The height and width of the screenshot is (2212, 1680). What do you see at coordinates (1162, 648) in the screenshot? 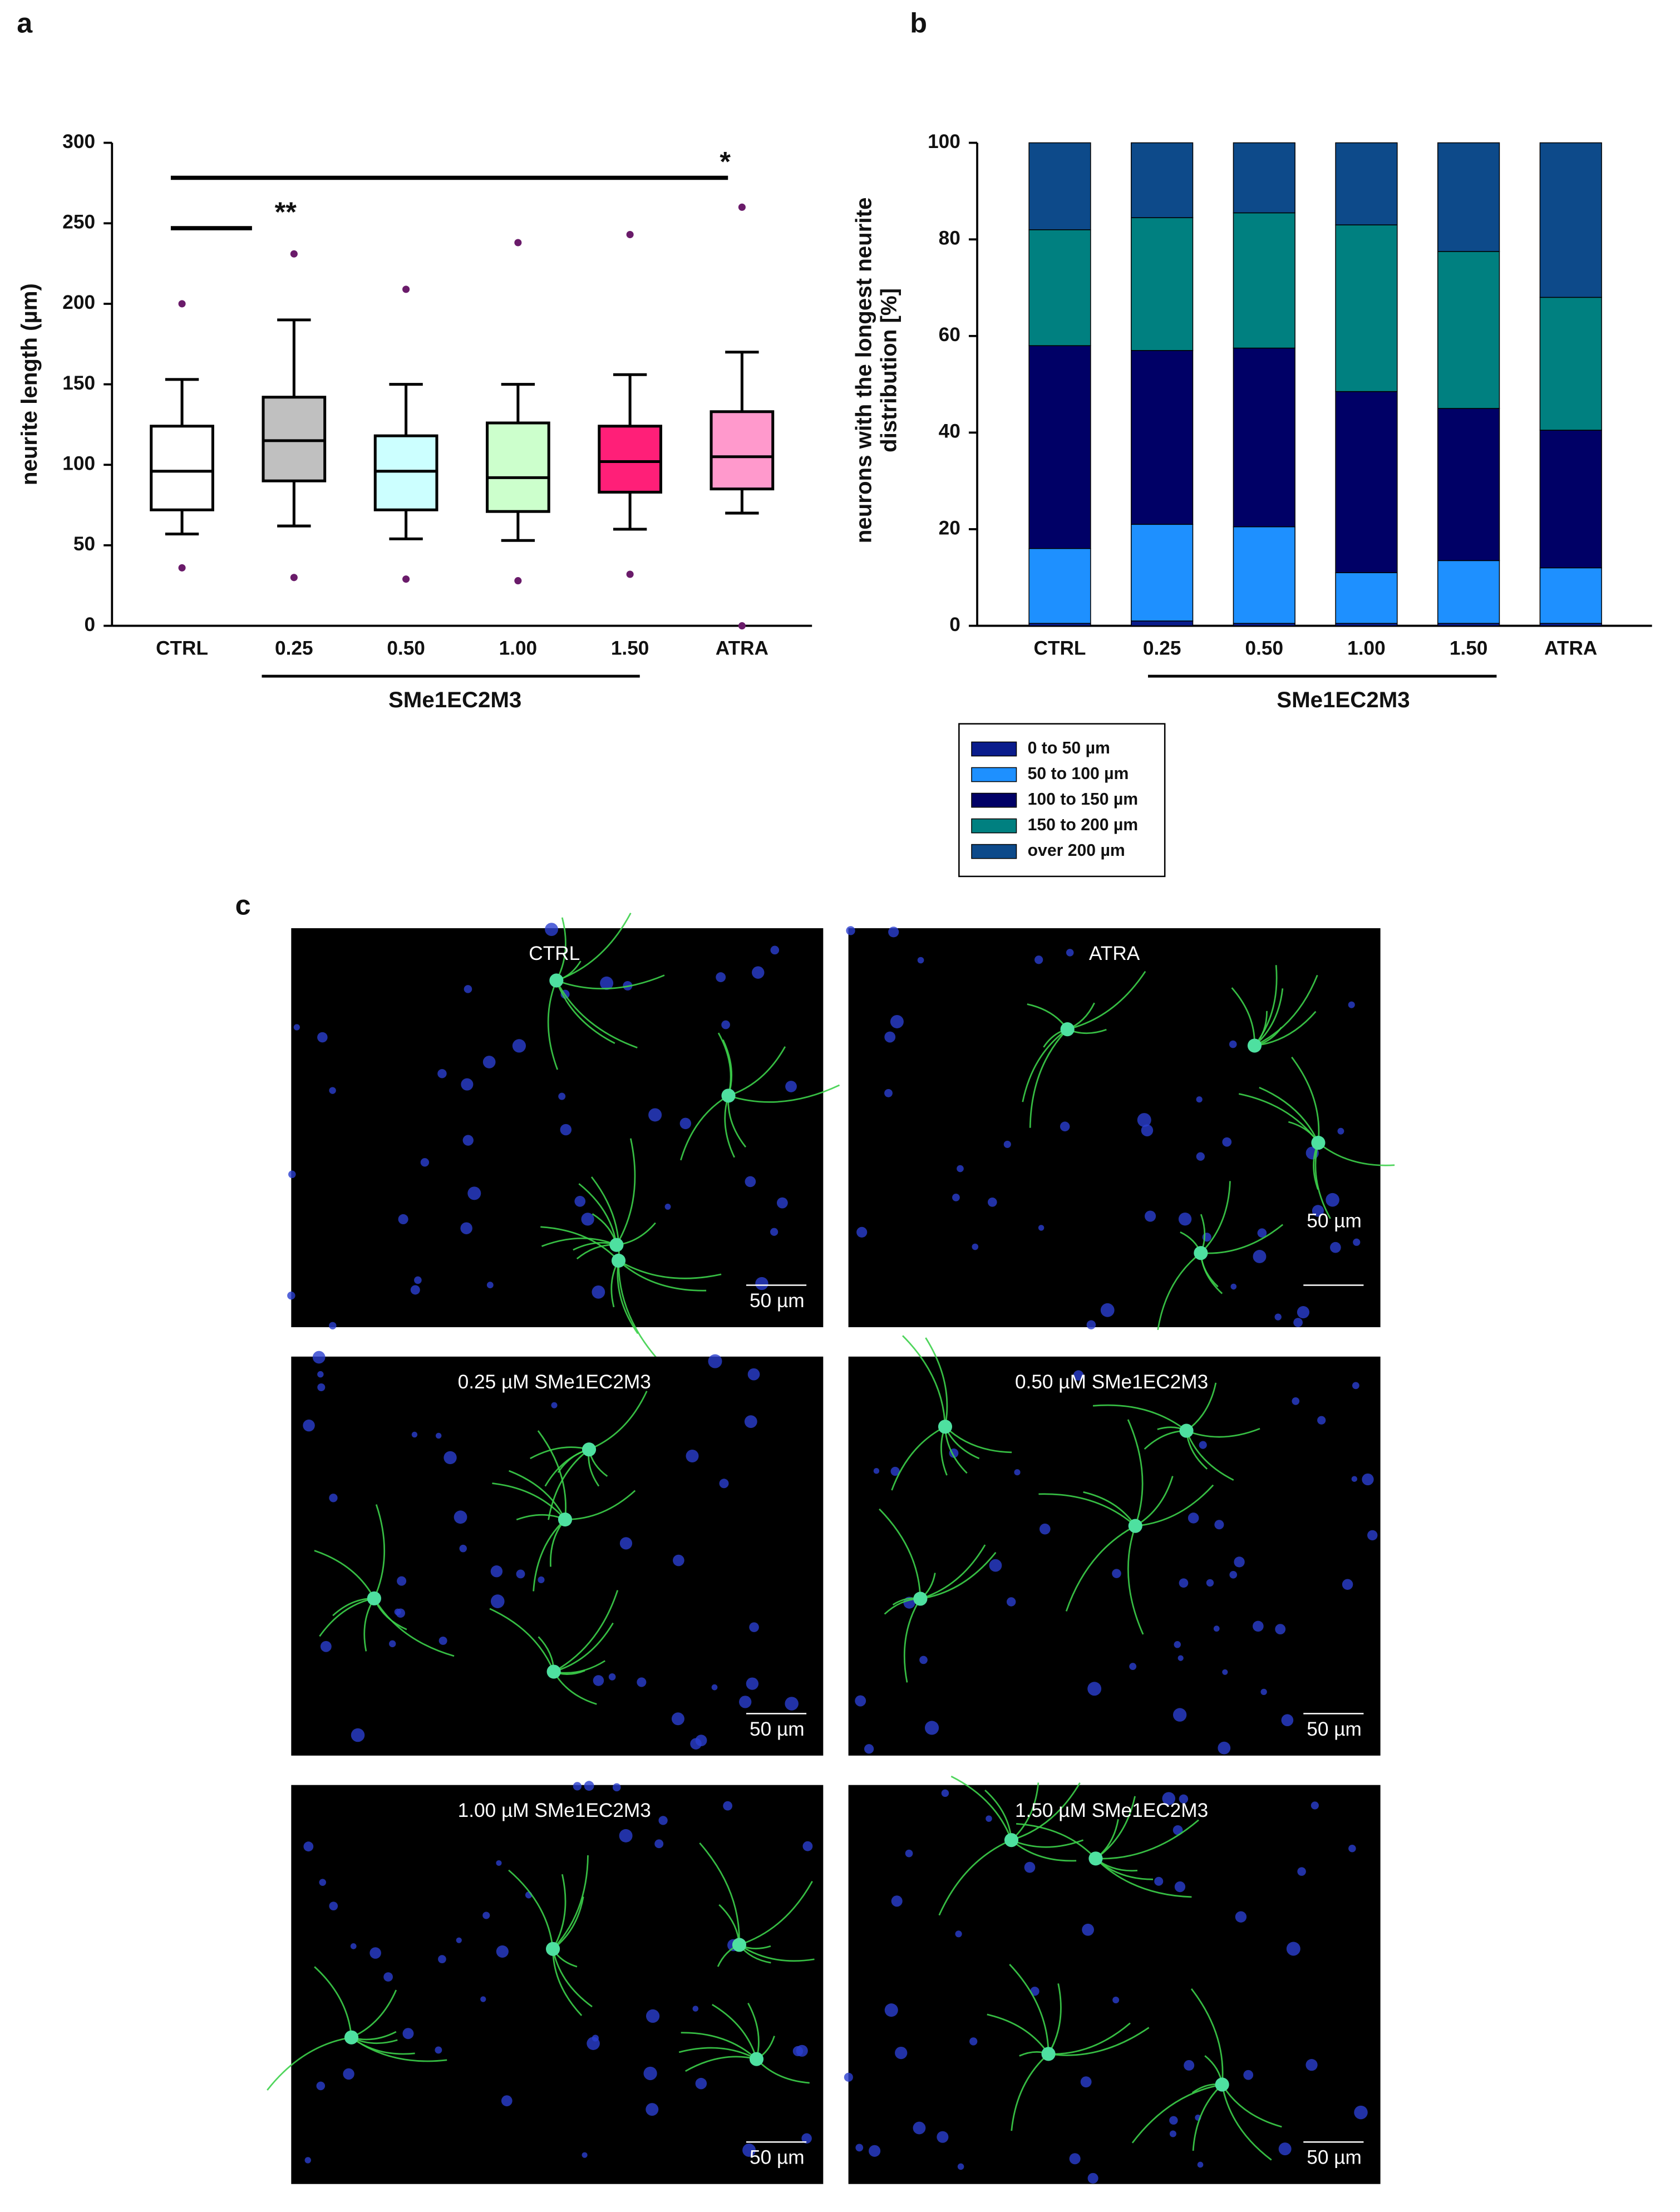
I see `x-tick-label: 0.25` at bounding box center [1162, 648].